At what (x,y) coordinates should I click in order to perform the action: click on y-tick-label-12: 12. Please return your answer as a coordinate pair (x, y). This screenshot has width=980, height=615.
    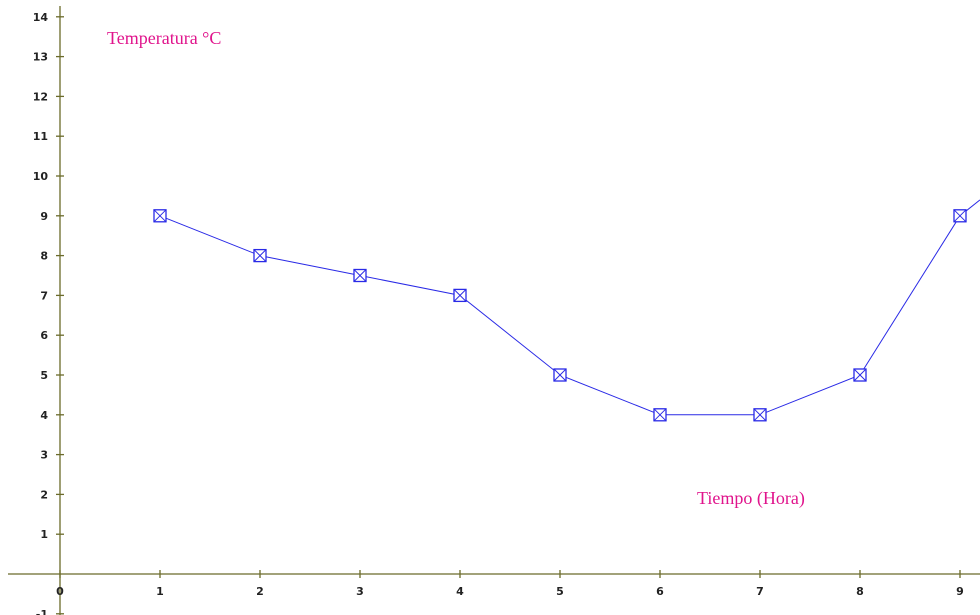
    Looking at the image, I should click on (40, 96).